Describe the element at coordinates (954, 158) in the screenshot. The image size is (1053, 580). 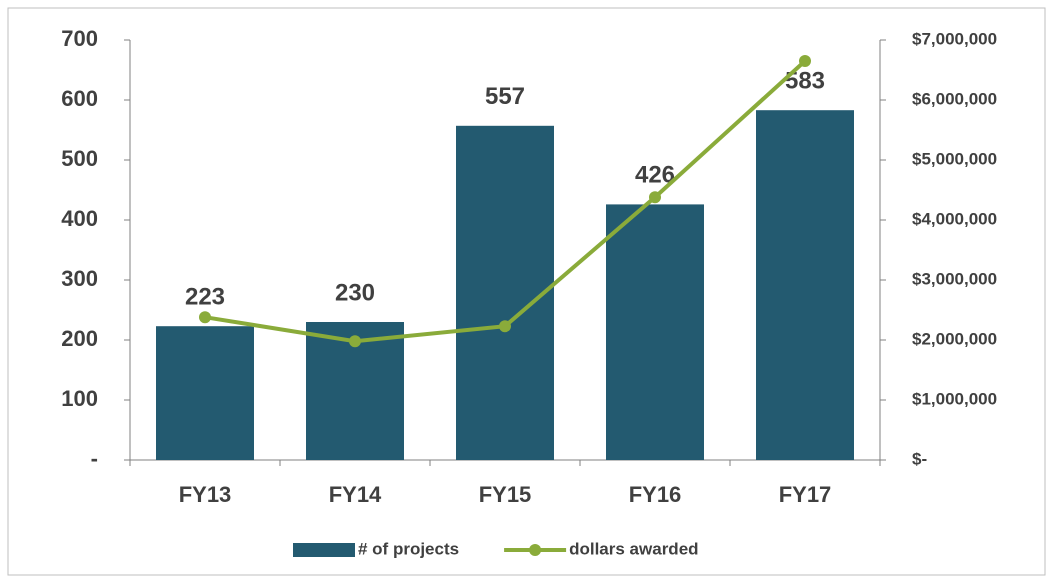
I see `y2-tick-label: $5,000,000` at that location.